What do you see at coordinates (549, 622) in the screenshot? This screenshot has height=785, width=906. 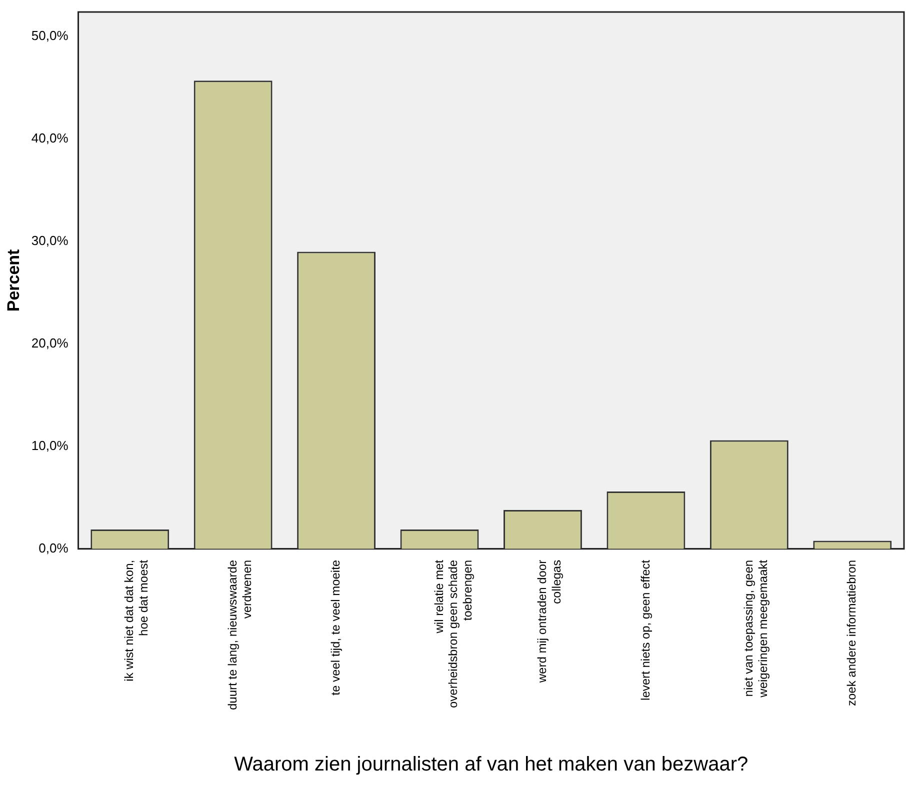 I see `x-tick-label: werd mij ontraden door collegas` at bounding box center [549, 622].